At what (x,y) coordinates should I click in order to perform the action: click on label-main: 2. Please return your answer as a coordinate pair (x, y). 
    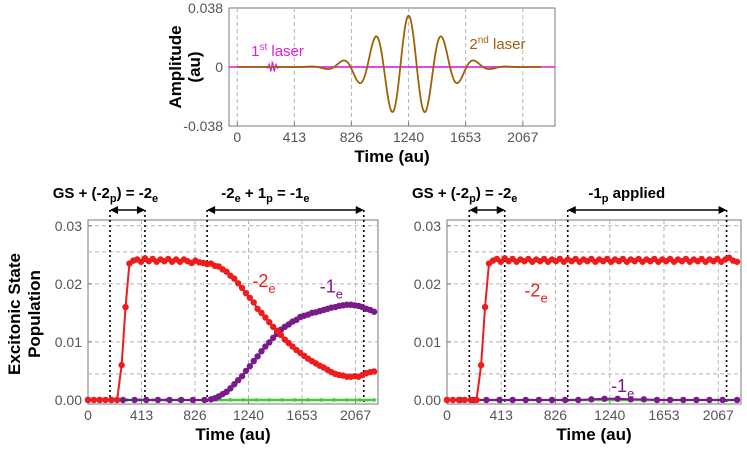
    Looking at the image, I should click on (473, 44).